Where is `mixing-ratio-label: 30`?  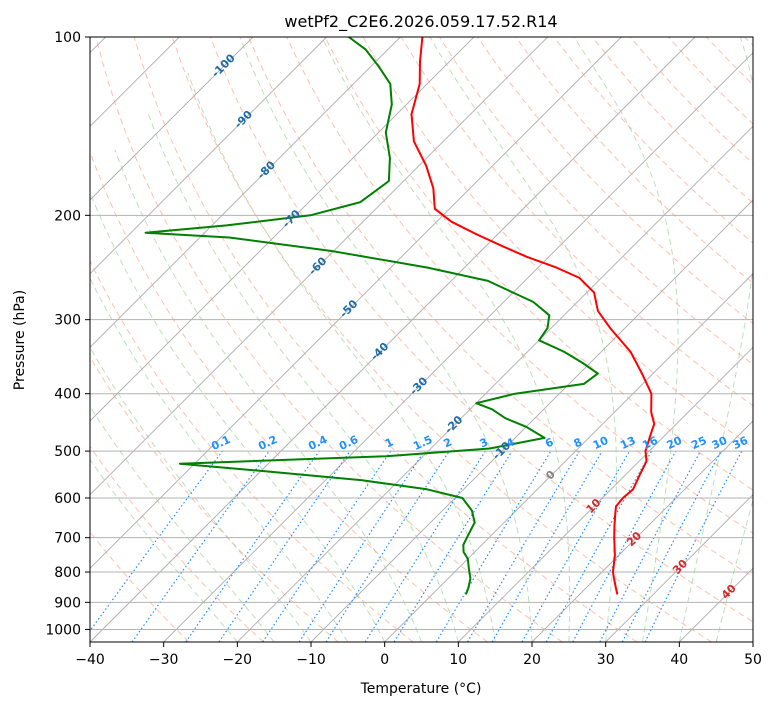
mixing-ratio-label: 30 is located at coordinates (720, 443).